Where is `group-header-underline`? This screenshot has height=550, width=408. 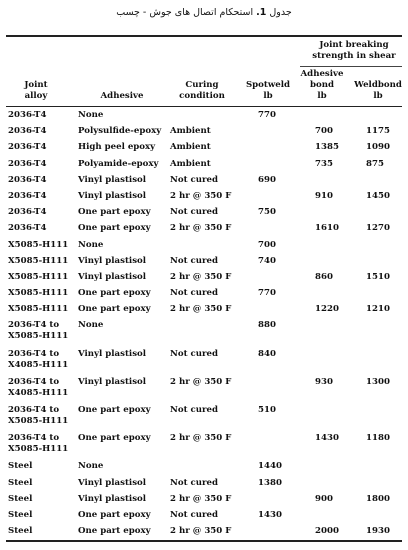 group-header-underline is located at coordinates (351, 66).